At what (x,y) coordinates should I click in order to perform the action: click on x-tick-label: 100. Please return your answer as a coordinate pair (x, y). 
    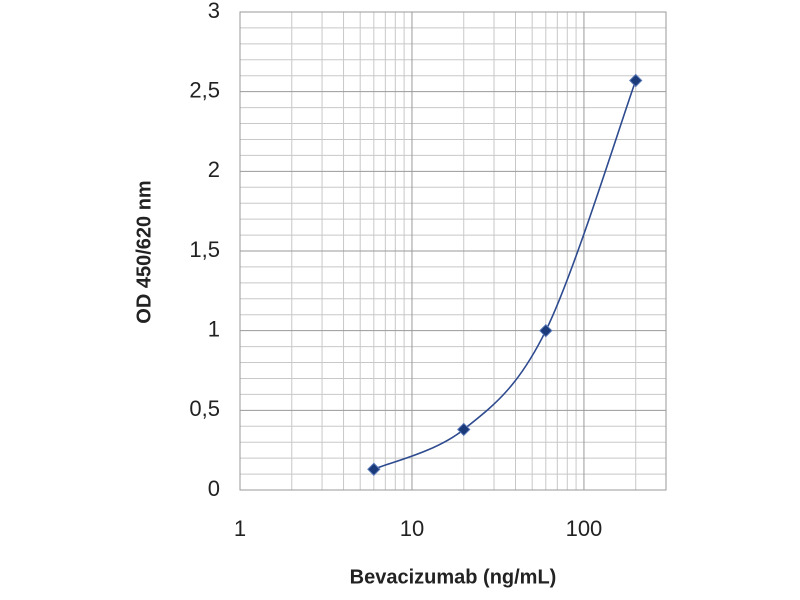
    Looking at the image, I should click on (584, 528).